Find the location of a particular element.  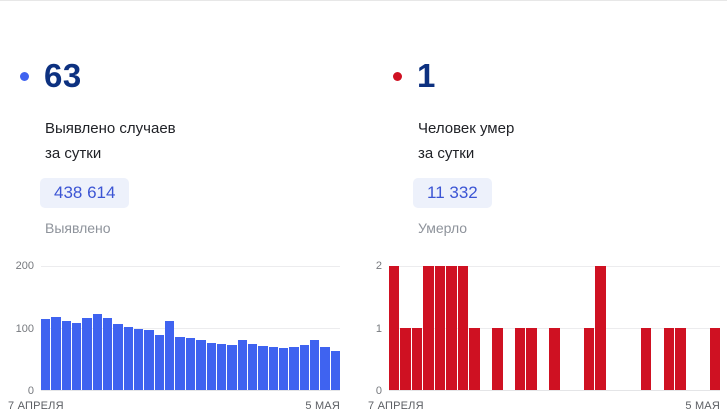

deaths-chart-plot-area is located at coordinates (555, 328).